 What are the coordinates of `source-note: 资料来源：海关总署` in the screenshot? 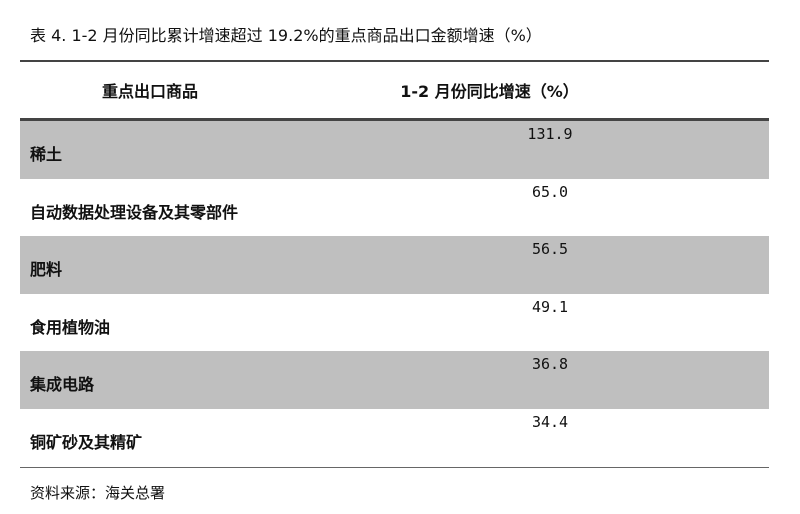 It's located at (98, 493).